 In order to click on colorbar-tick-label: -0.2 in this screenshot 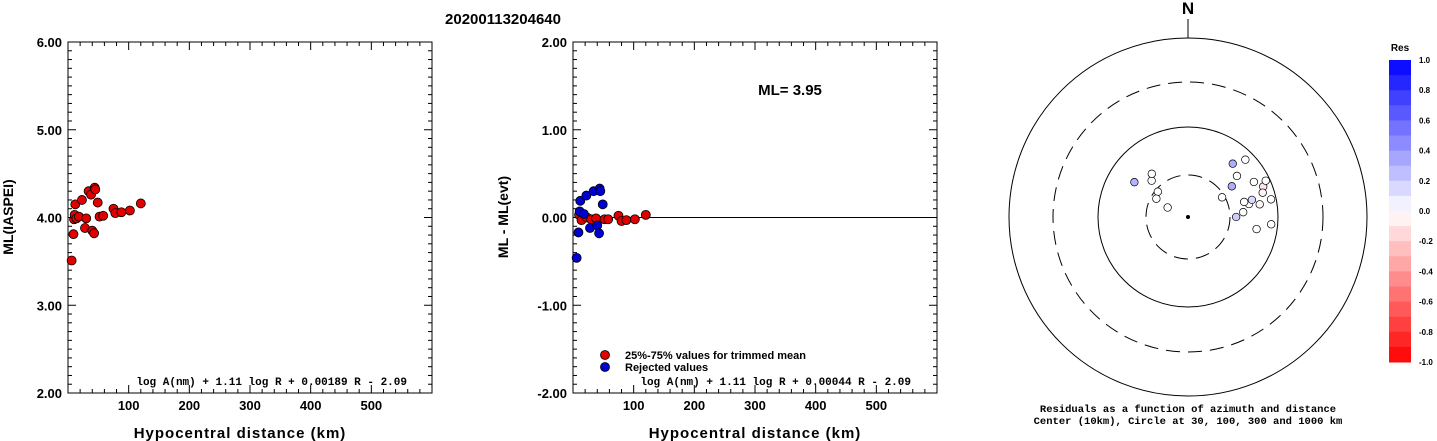, I will do `click(1426, 241)`.